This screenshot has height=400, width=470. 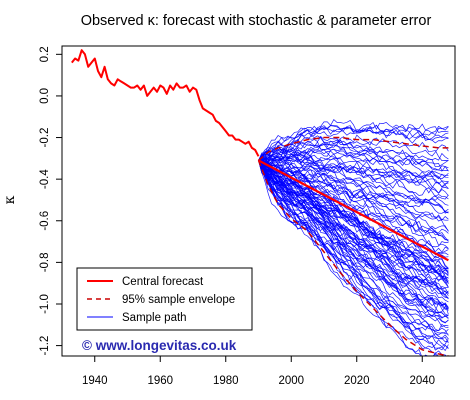 What do you see at coordinates (353, 148) in the screenshot?
I see `envelope-upper-line` at bounding box center [353, 148].